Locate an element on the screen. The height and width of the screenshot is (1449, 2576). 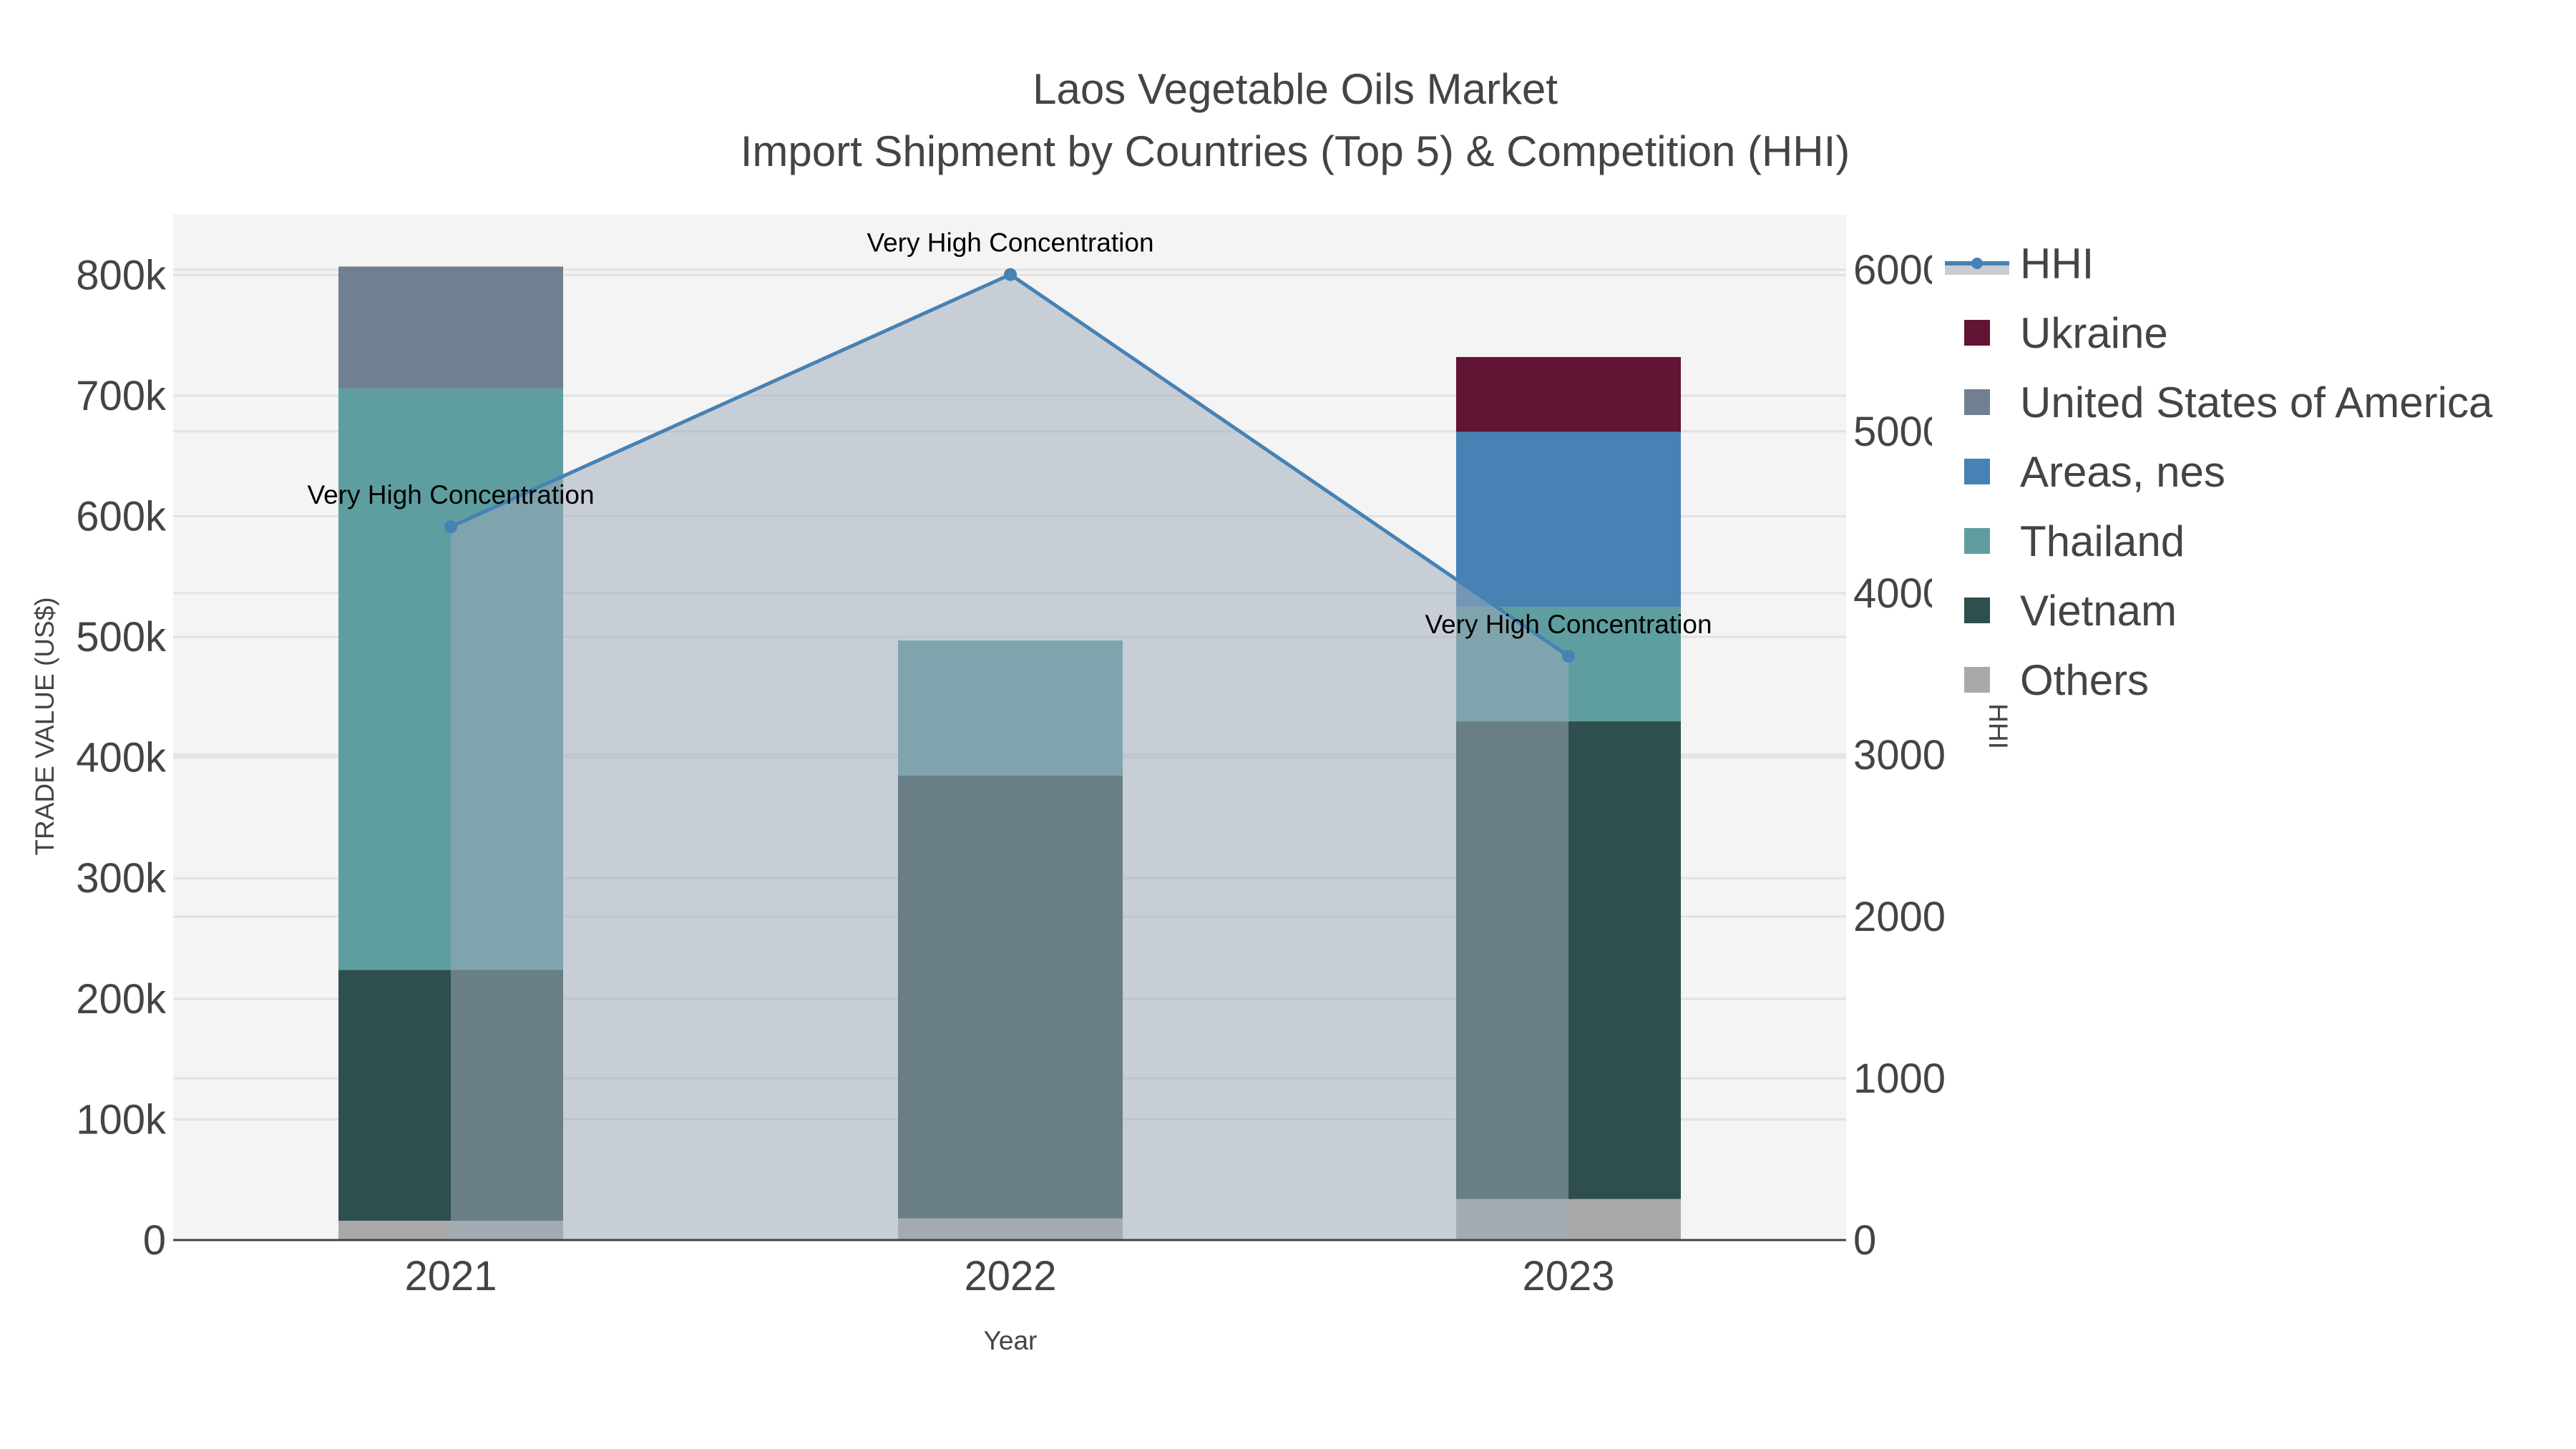
y-tick-label: 300k is located at coordinates (122, 878).